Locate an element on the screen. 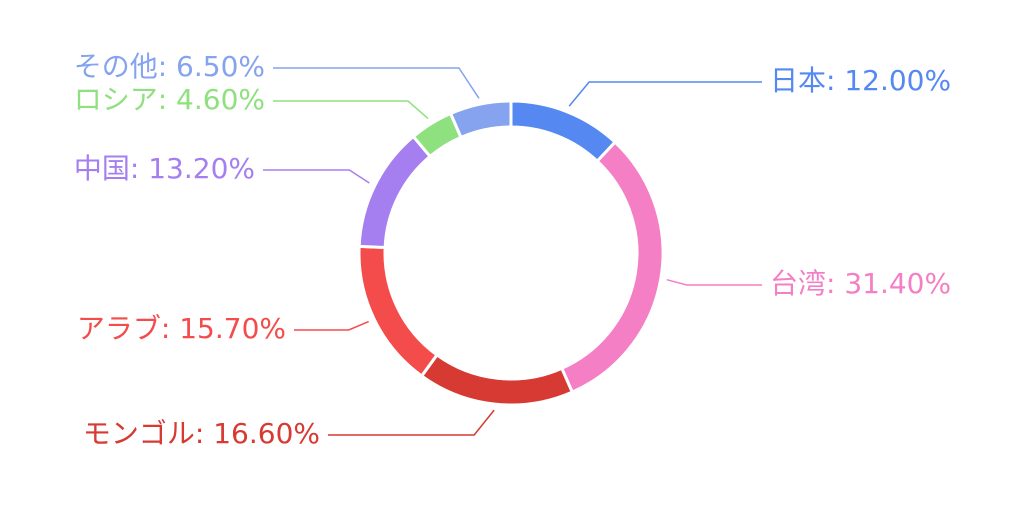 This screenshot has width=1024, height=507. donut-segment: 日本 is located at coordinates (563, 131).